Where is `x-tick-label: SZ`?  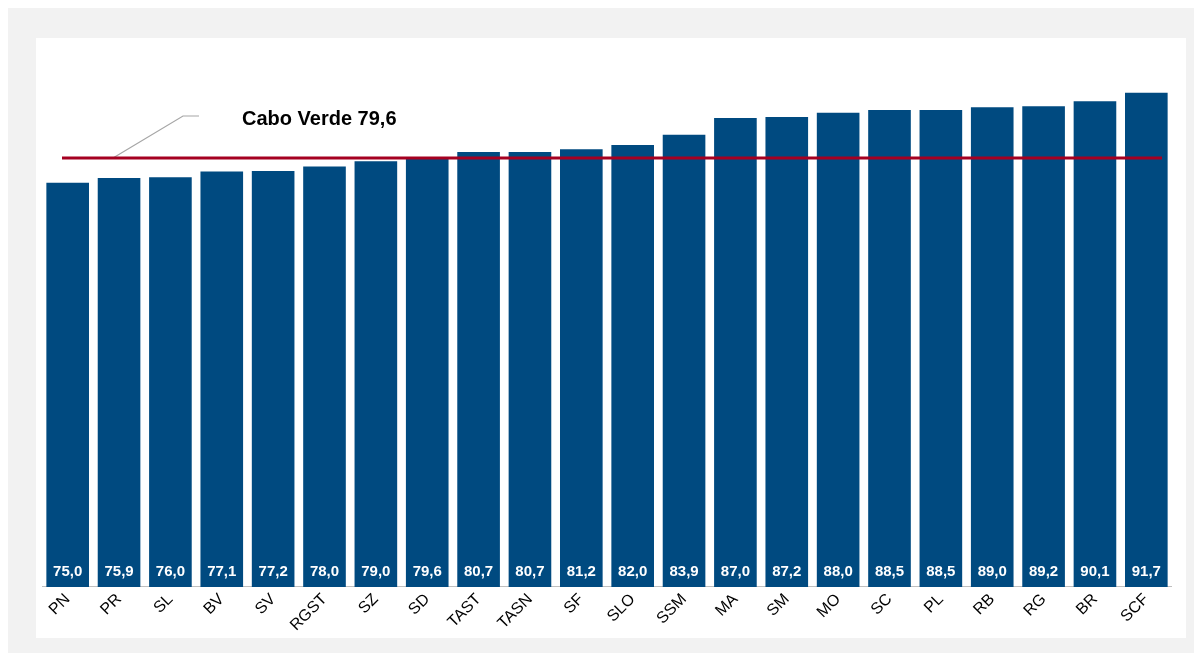 x-tick-label: SZ is located at coordinates (368, 603).